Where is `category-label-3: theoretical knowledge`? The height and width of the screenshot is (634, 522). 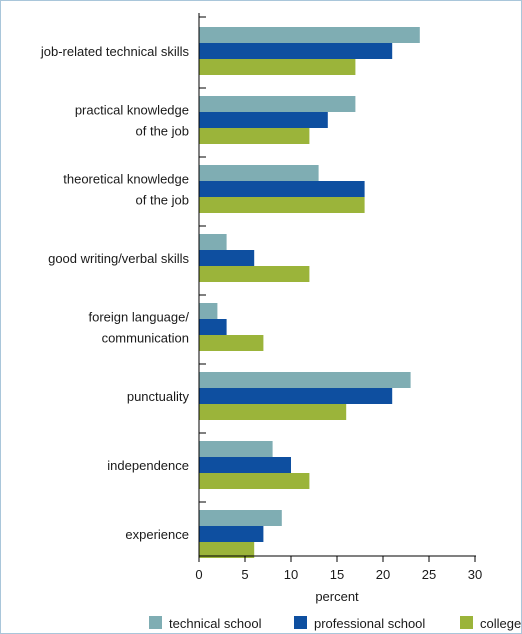
category-label-3: theoretical knowledge is located at coordinates (126, 179).